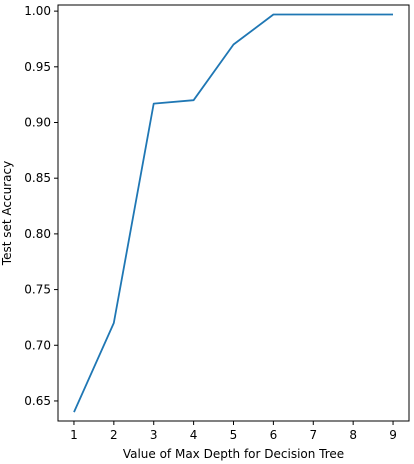  I want to click on x-tick-label: 5, so click(234, 435).